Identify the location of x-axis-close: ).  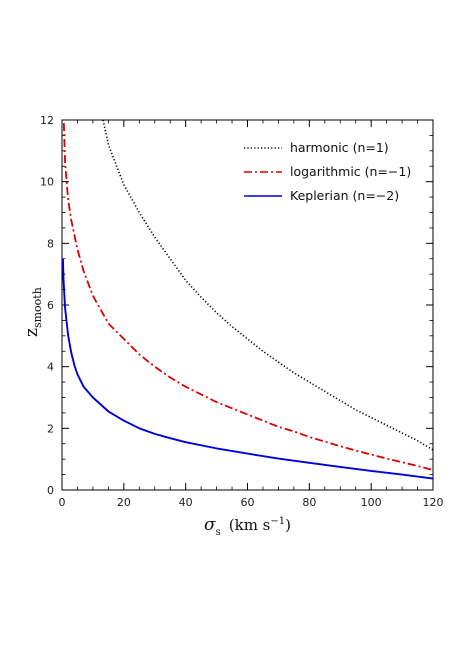
(288, 525).